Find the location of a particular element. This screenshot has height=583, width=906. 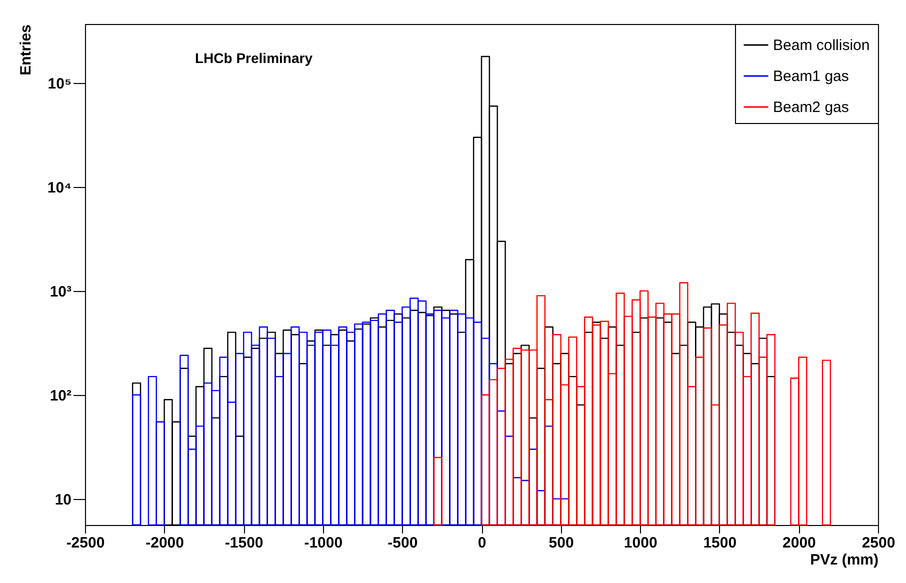

x-tick-label: 0 is located at coordinates (482, 543).